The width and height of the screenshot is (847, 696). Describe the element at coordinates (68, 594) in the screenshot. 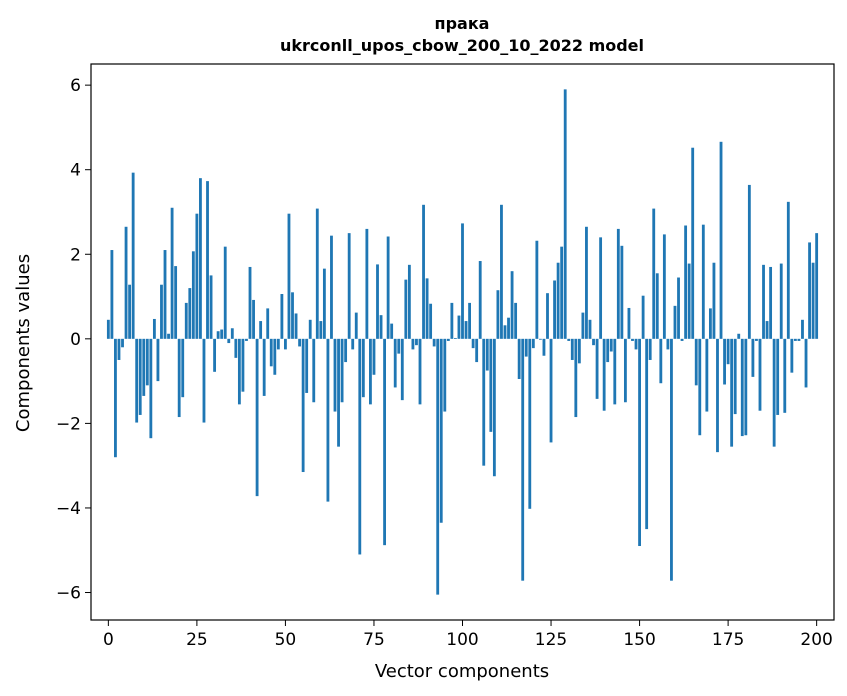

I see `y-tick-label: −6` at that location.